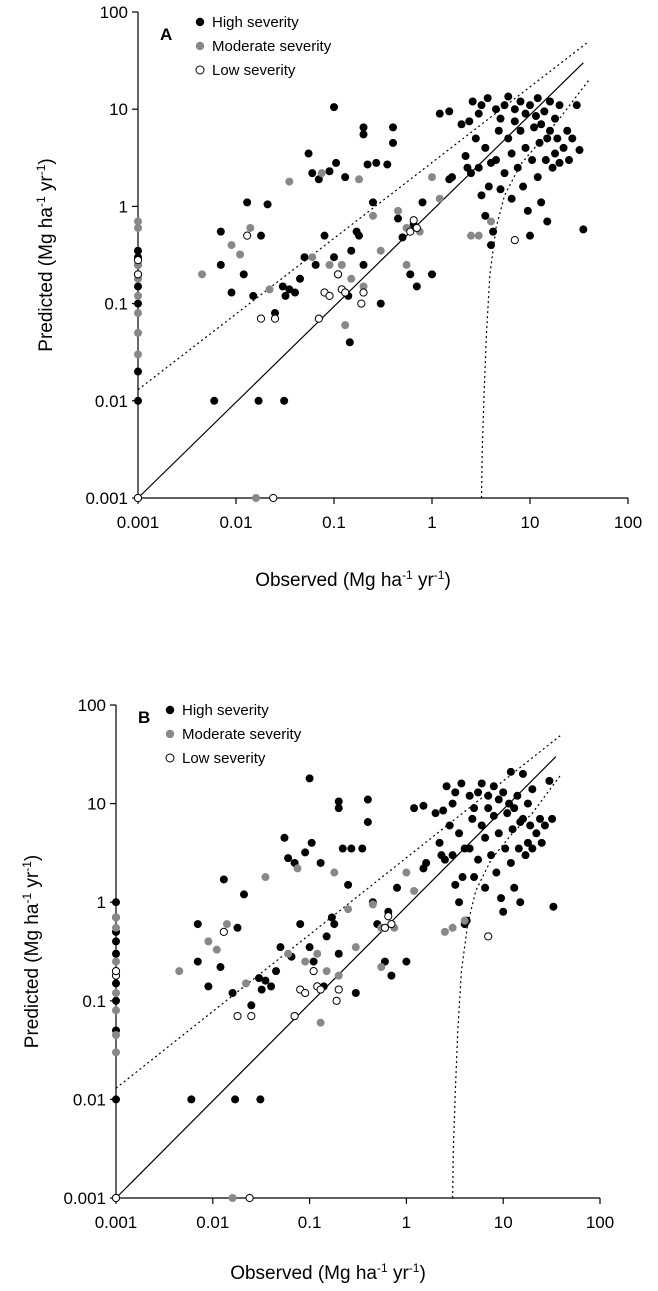 Image resolution: width=658 pixels, height=1291 pixels. What do you see at coordinates (92, 705) in the screenshot?
I see `y-tick-label: 100` at bounding box center [92, 705].